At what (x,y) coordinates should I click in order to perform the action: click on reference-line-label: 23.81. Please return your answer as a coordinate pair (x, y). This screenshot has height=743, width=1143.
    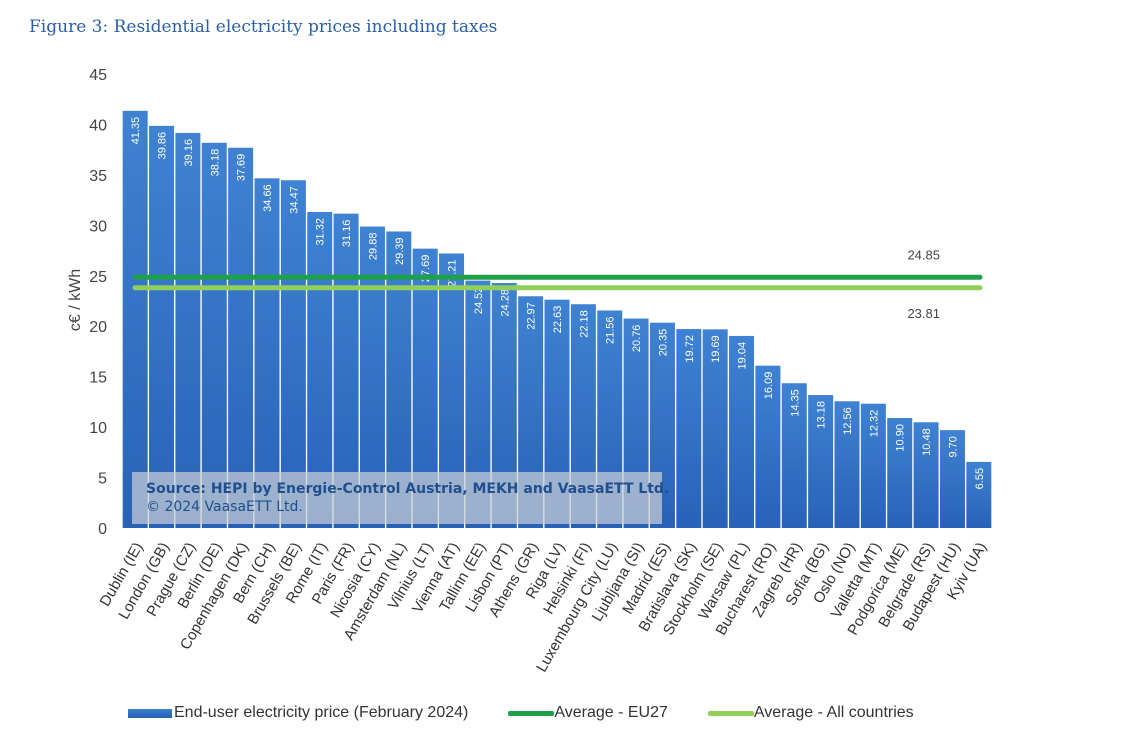
    Looking at the image, I should click on (923, 313).